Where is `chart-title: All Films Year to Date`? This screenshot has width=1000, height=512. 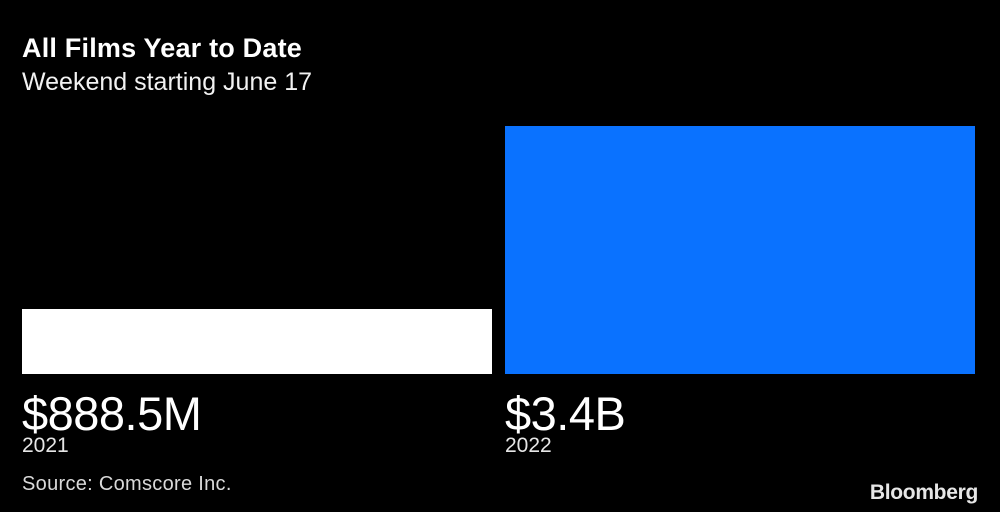 chart-title: All Films Year to Date is located at coordinates (162, 48).